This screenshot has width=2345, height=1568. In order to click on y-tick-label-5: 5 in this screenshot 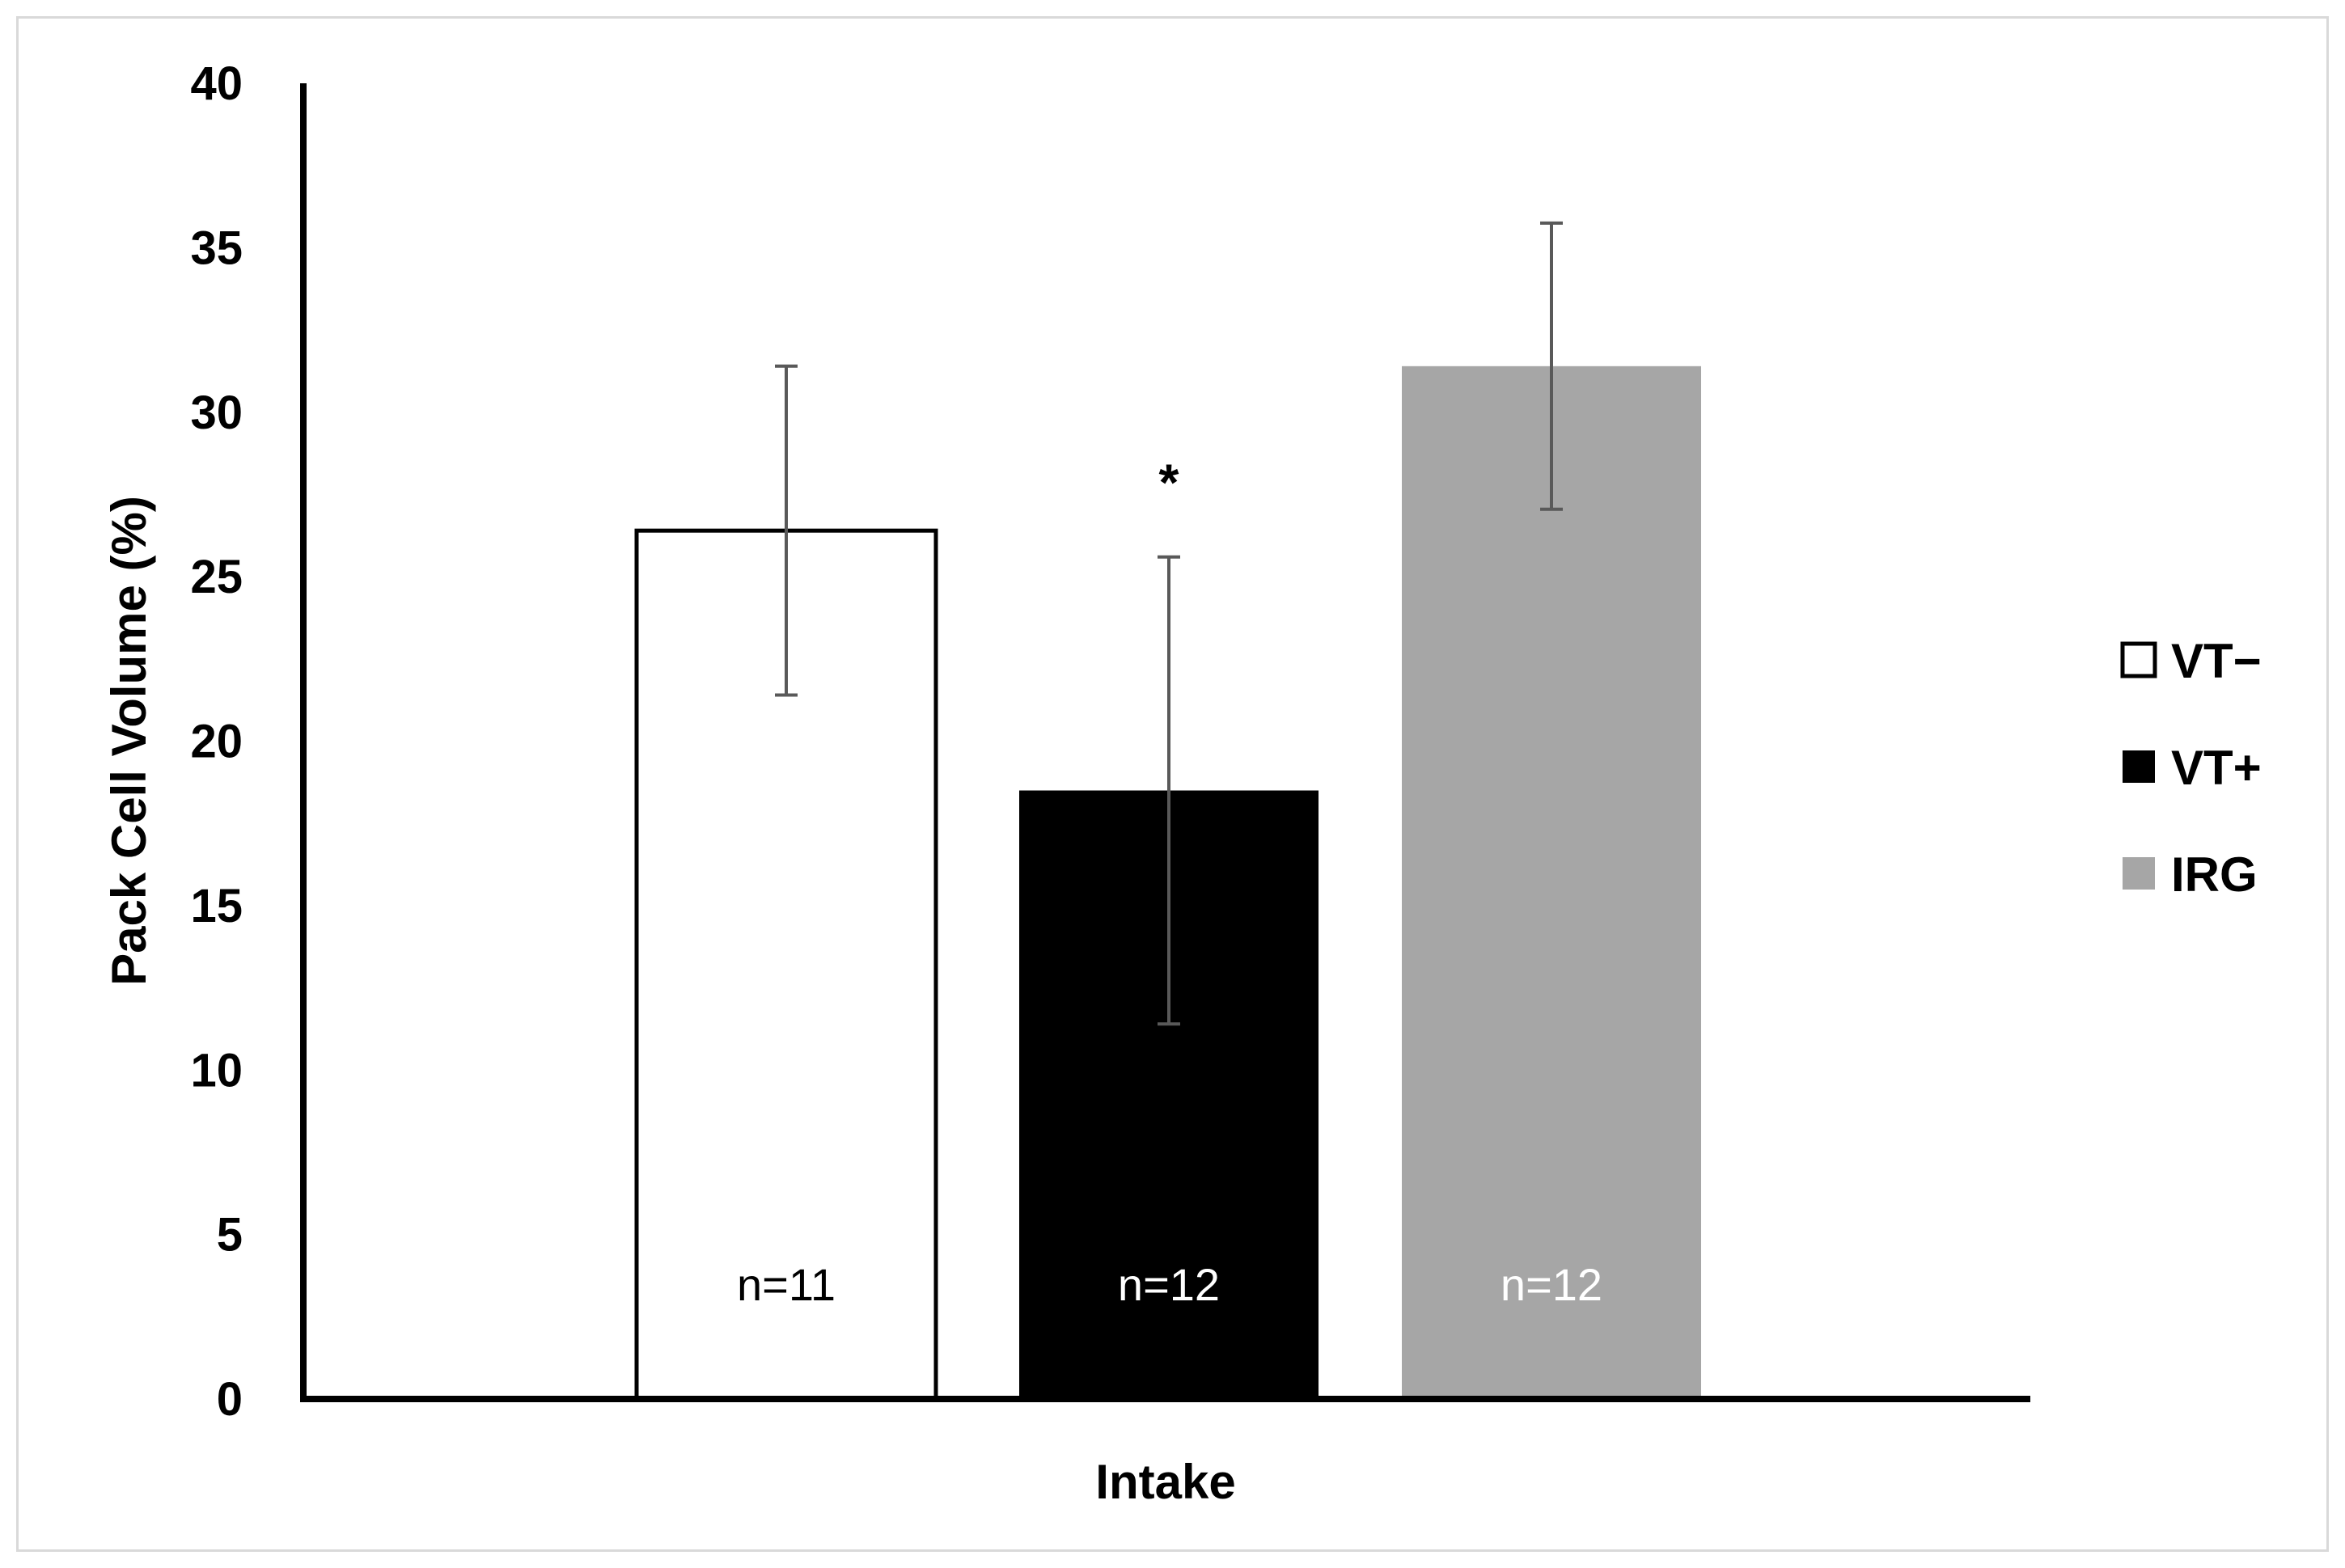, I will do `click(230, 1235)`.